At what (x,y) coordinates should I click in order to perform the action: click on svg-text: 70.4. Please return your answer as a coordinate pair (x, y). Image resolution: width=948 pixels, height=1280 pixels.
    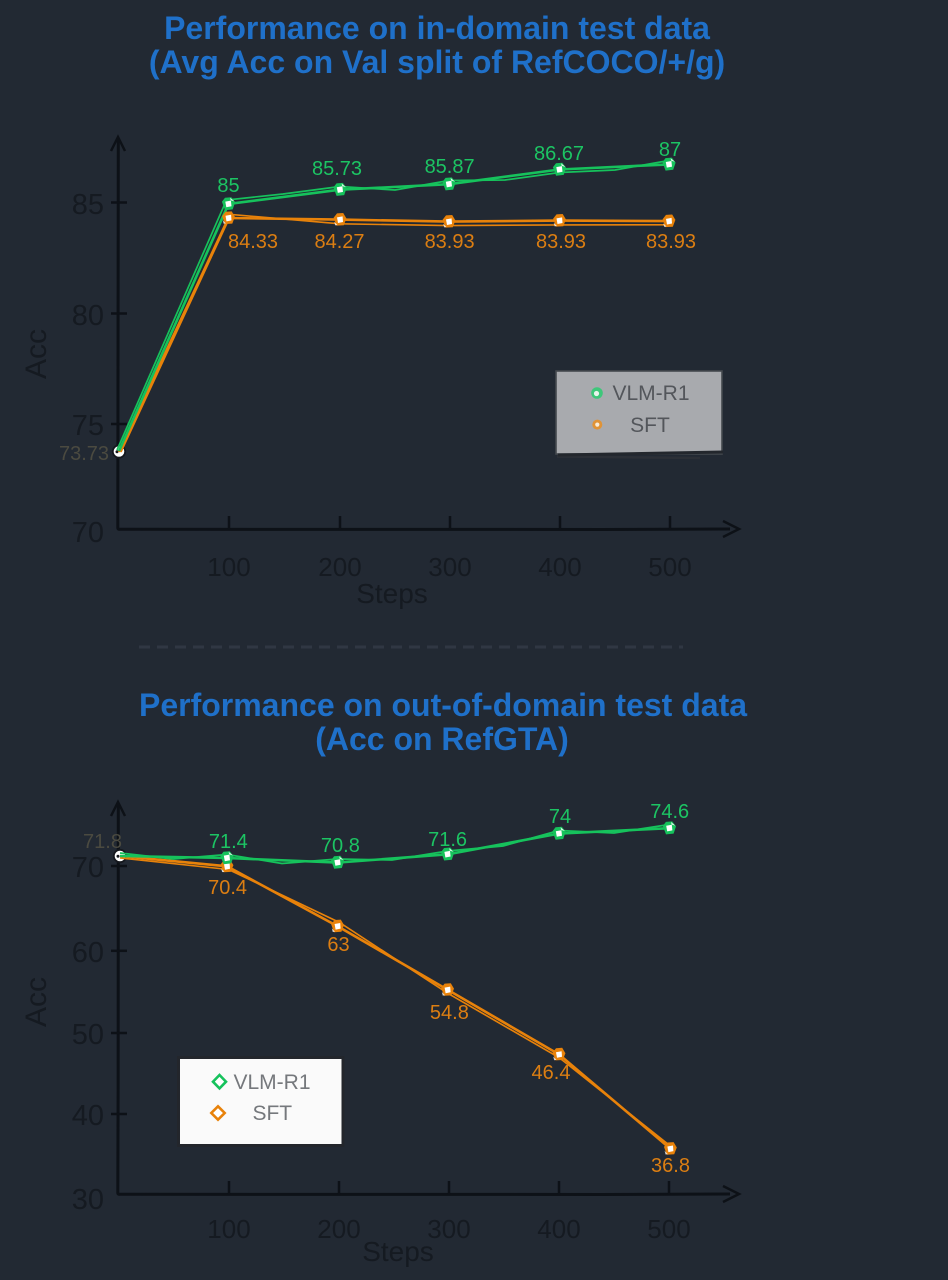
    Looking at the image, I should click on (227, 888).